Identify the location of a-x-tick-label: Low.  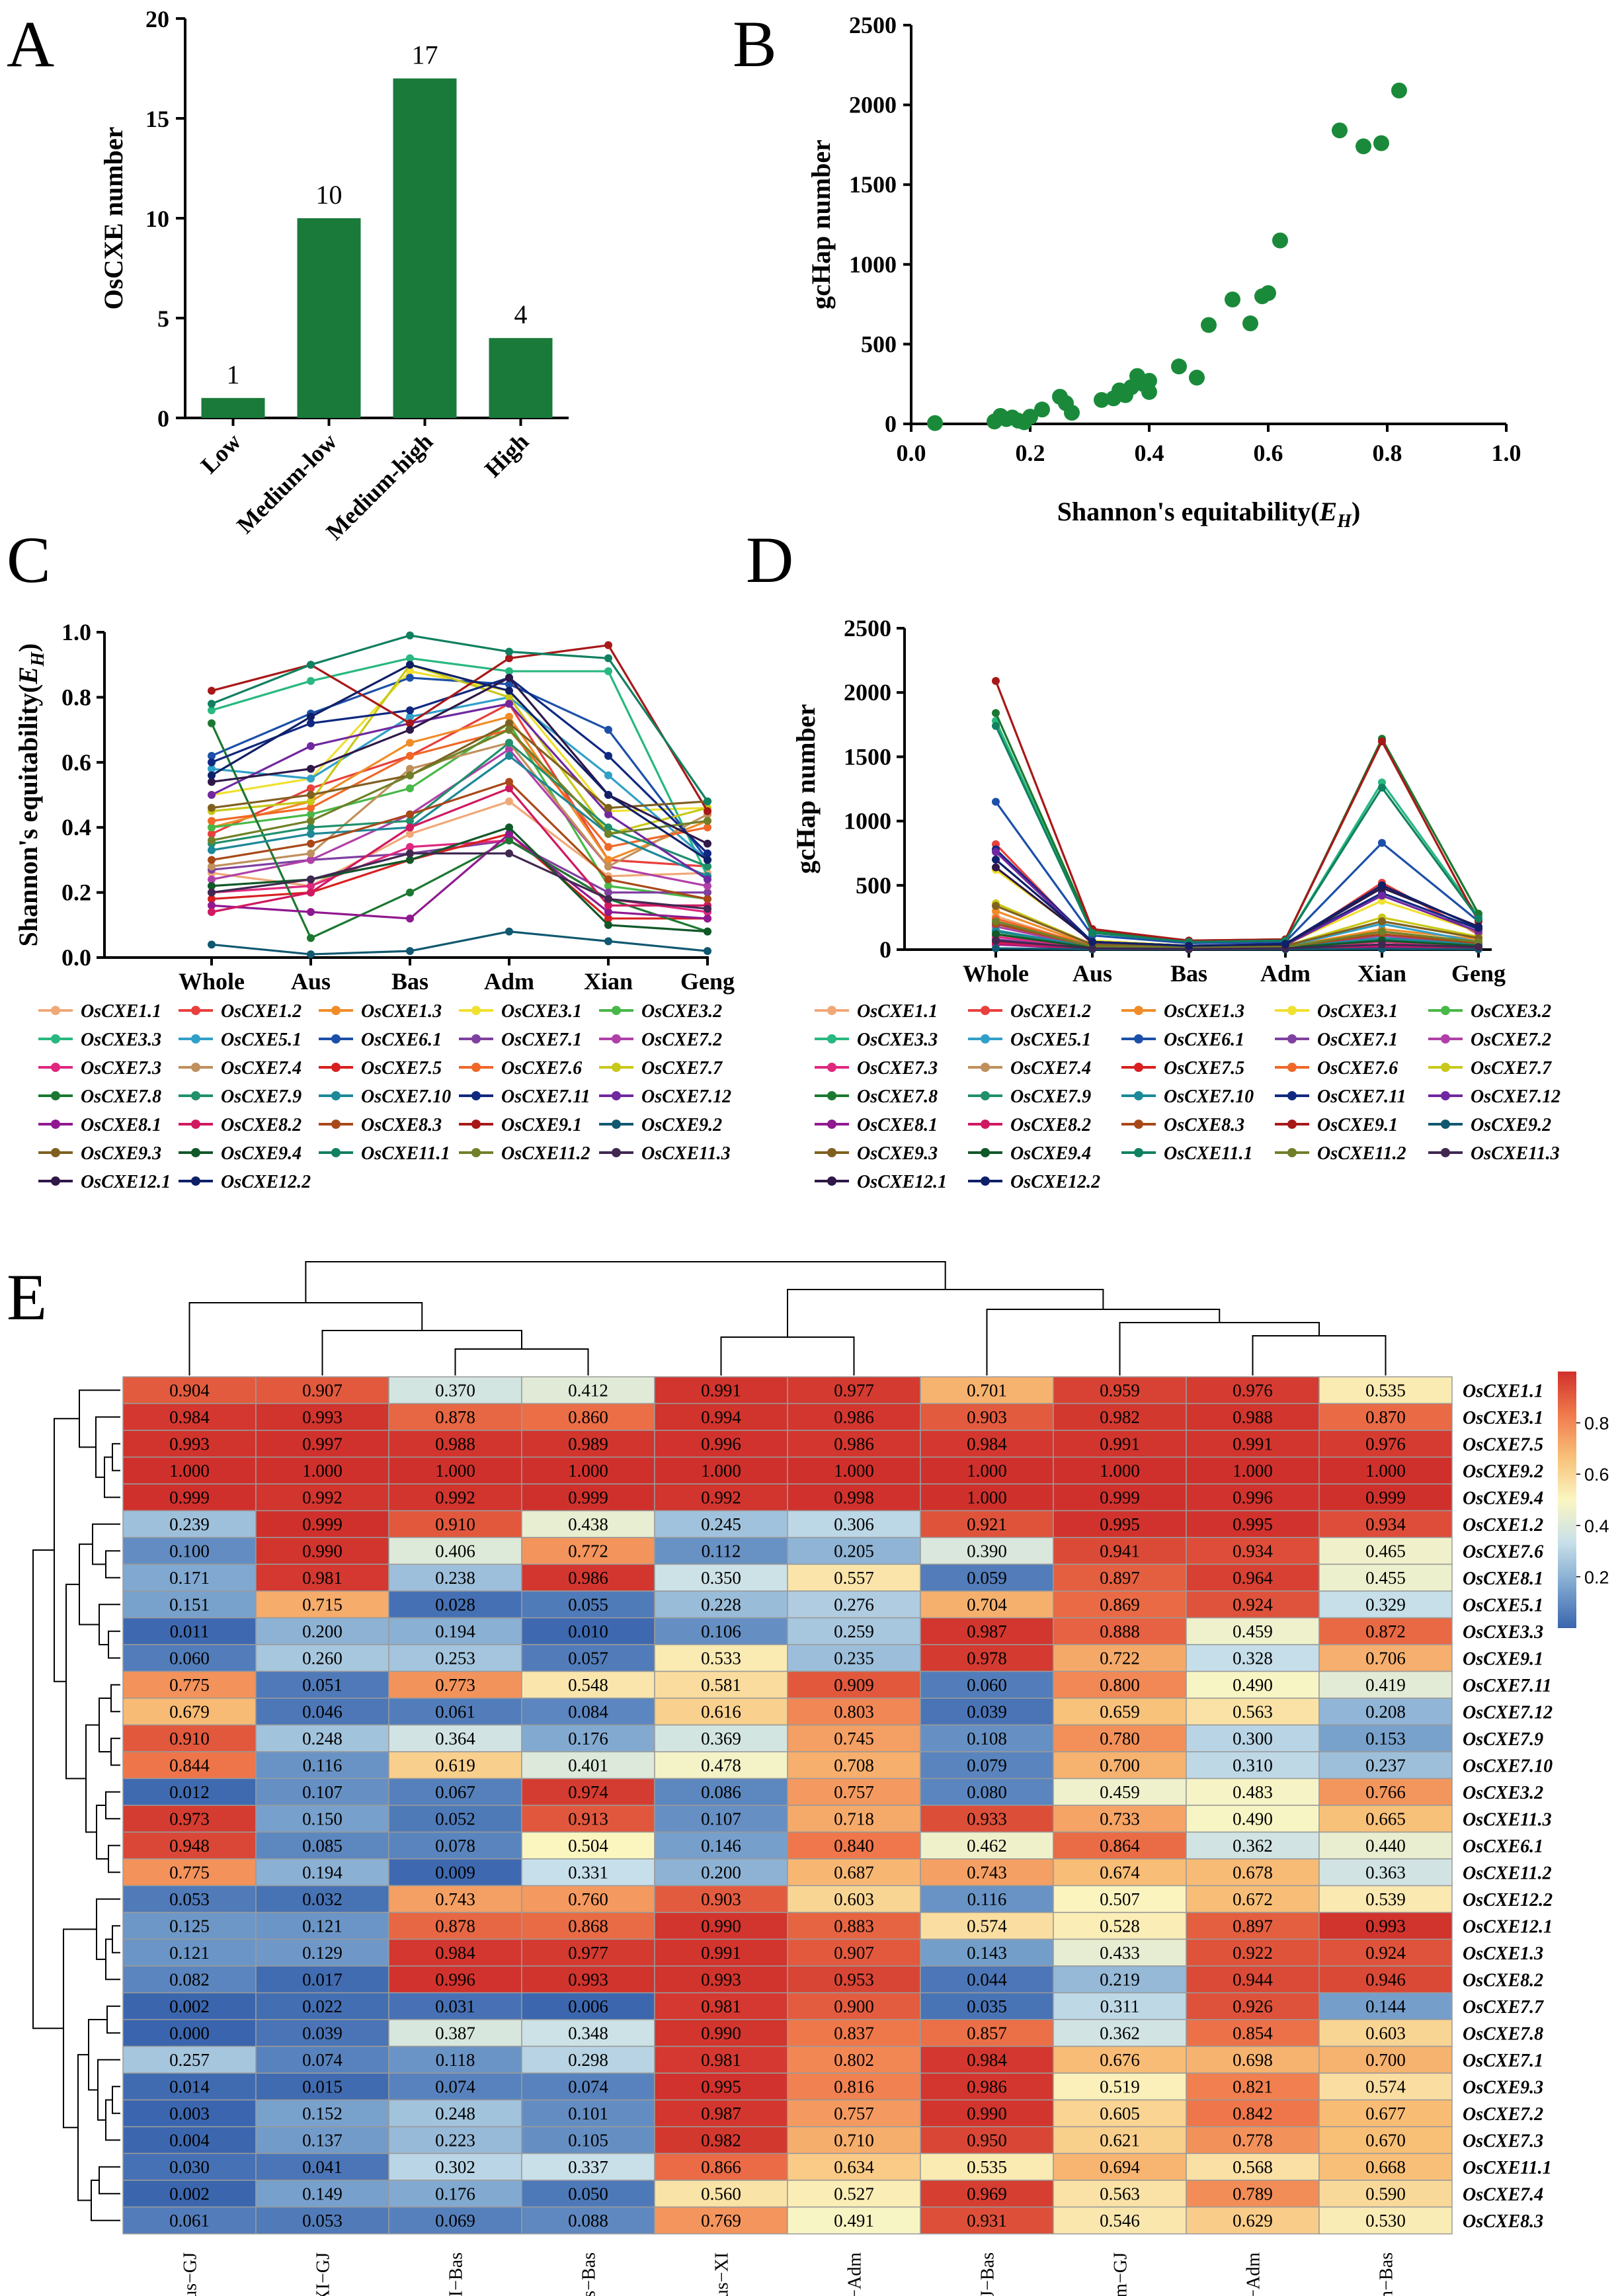
(221, 453).